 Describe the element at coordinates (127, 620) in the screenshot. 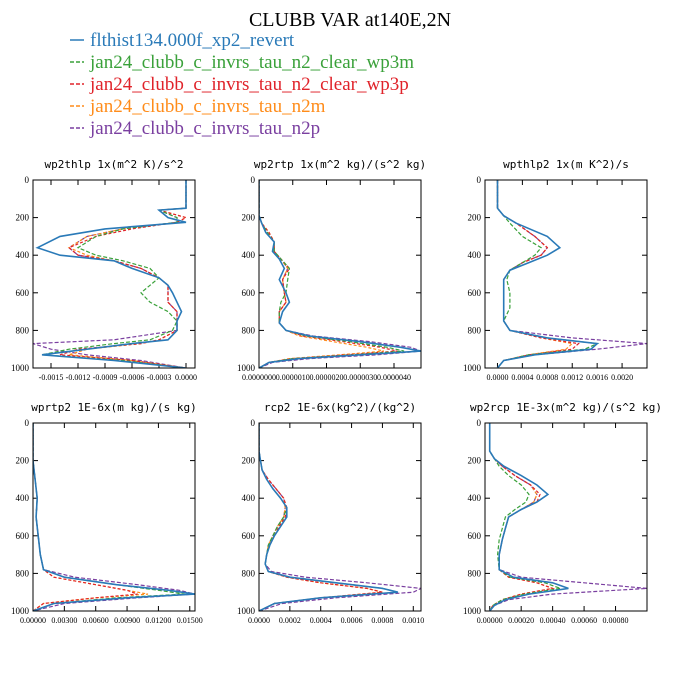

I see `x-tick-label: 0.00900` at that location.